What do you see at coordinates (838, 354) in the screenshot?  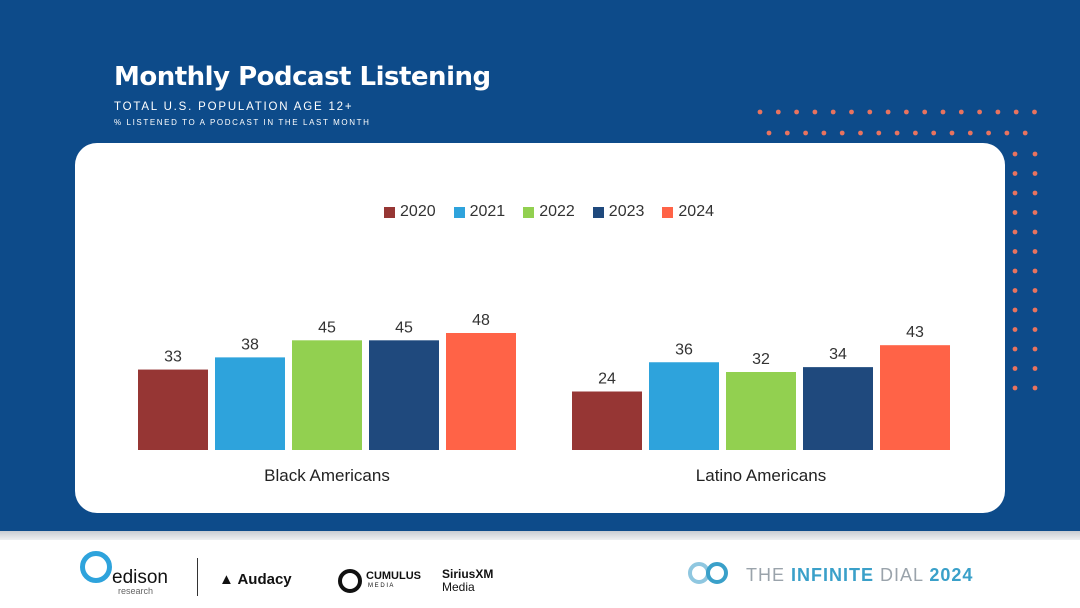 I see `data-label: 34` at bounding box center [838, 354].